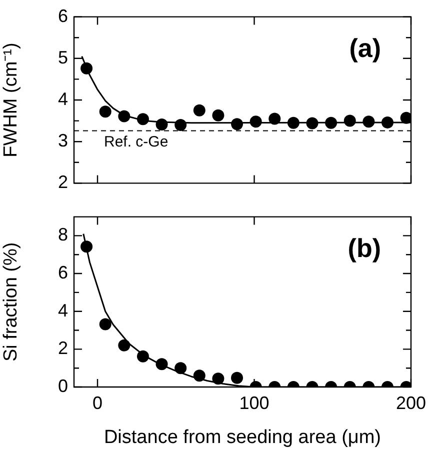 This screenshot has width=432, height=449. What do you see at coordinates (97, 402) in the screenshot?
I see `x-tick-label: 0` at bounding box center [97, 402].